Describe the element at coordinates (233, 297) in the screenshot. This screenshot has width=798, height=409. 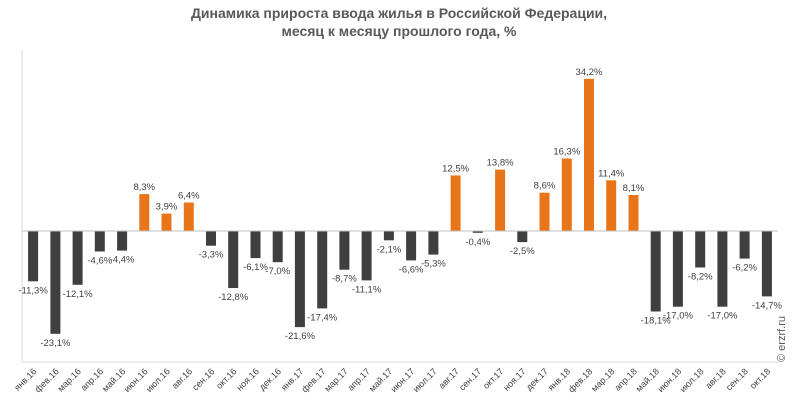
I see `data-label-окт.16: -12,8%` at that location.